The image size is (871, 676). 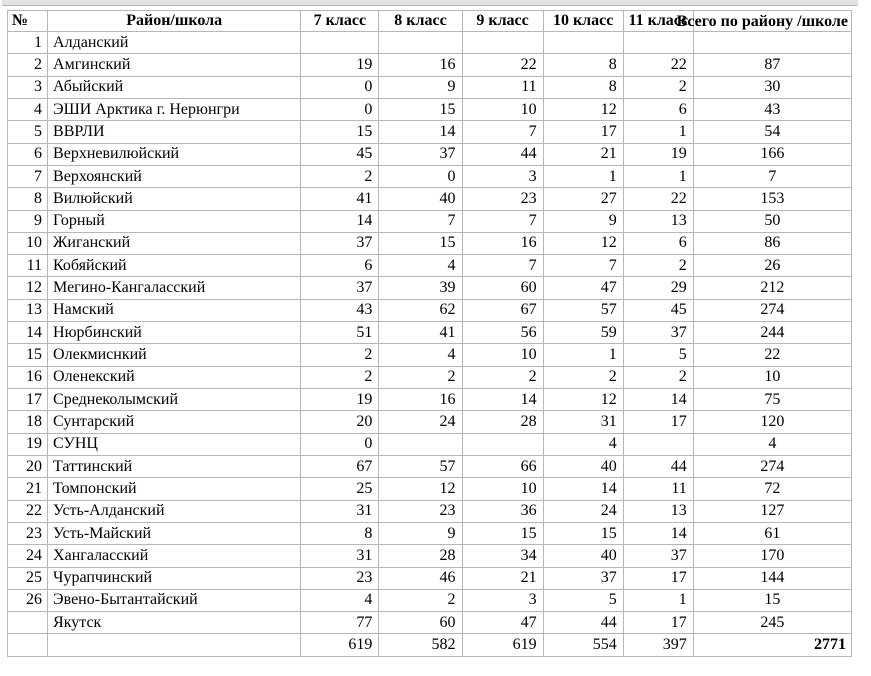 I want to click on grade9-cell: 15, so click(x=502, y=533).